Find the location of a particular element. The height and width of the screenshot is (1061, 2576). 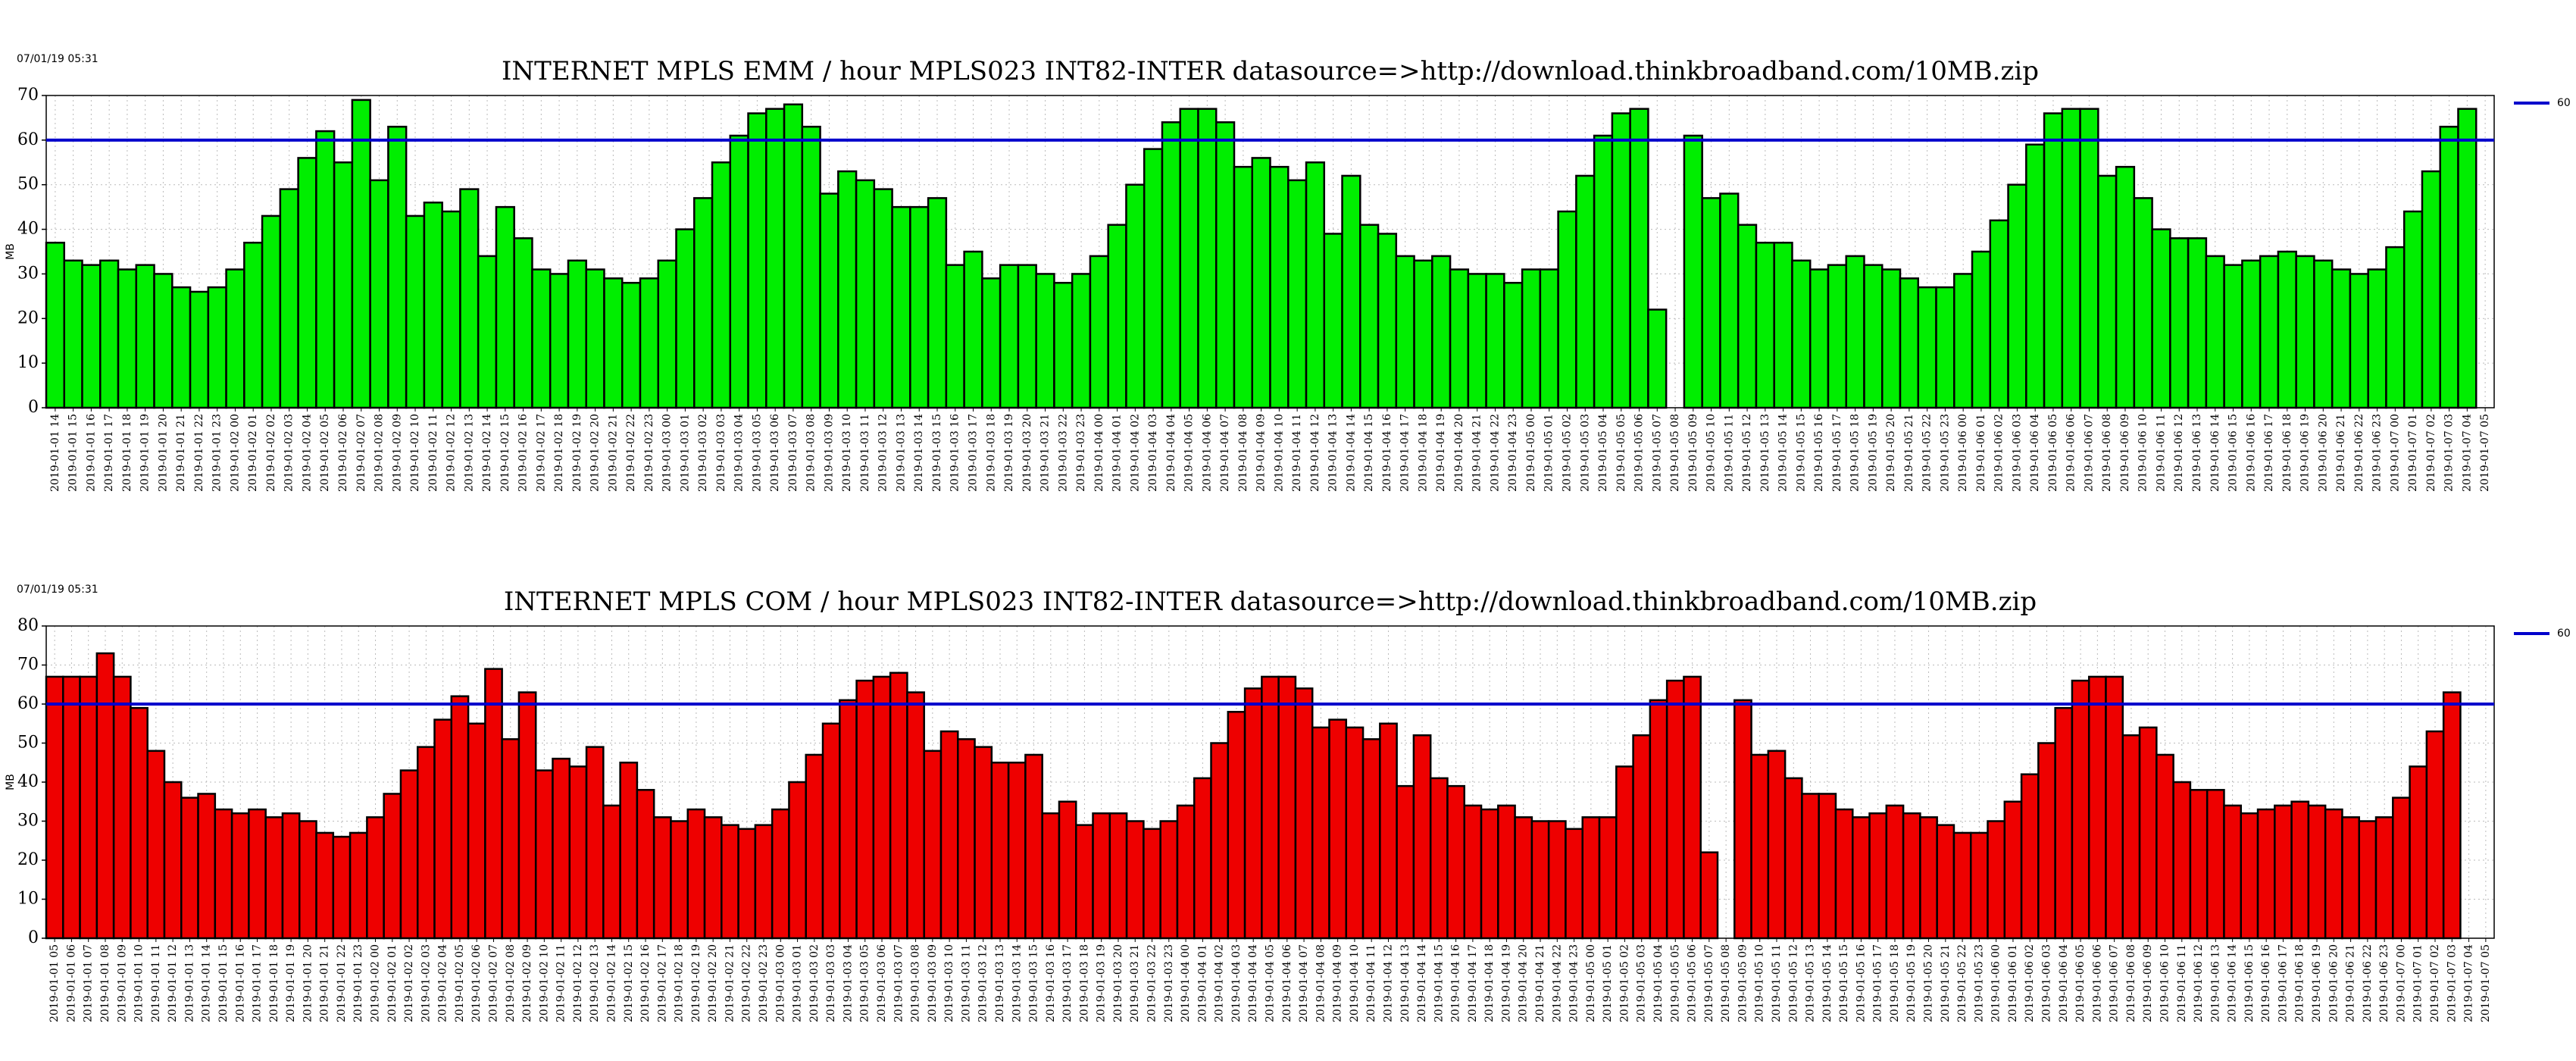

x-tick-label: 2019-01-06 01 is located at coordinates (1981, 453).